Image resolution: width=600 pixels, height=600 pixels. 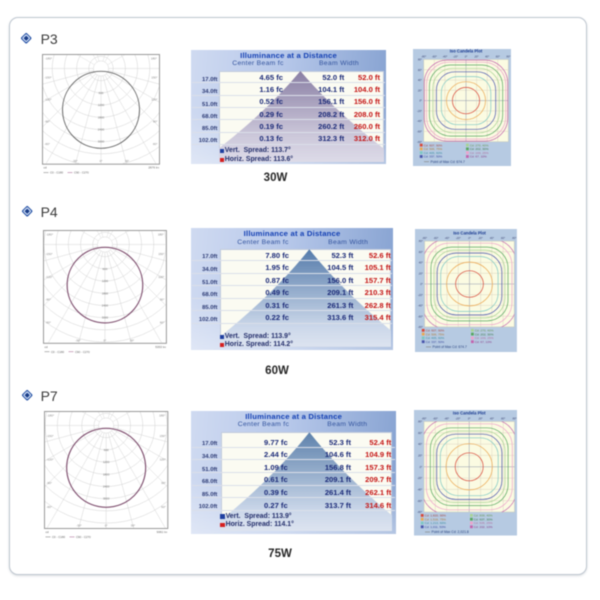 I want to click on svg-text: Point of Max Cd: 674.7, so click(x=449, y=346).